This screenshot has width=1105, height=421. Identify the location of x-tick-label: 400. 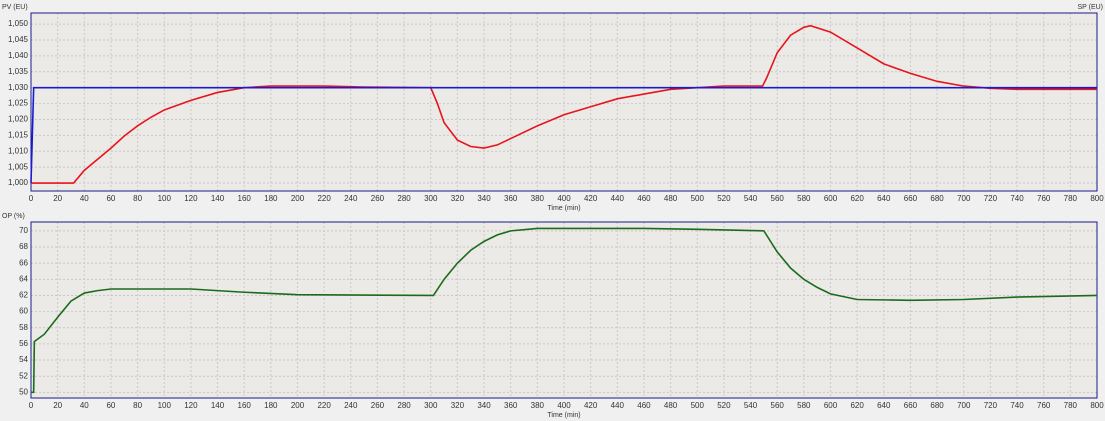
(564, 198).